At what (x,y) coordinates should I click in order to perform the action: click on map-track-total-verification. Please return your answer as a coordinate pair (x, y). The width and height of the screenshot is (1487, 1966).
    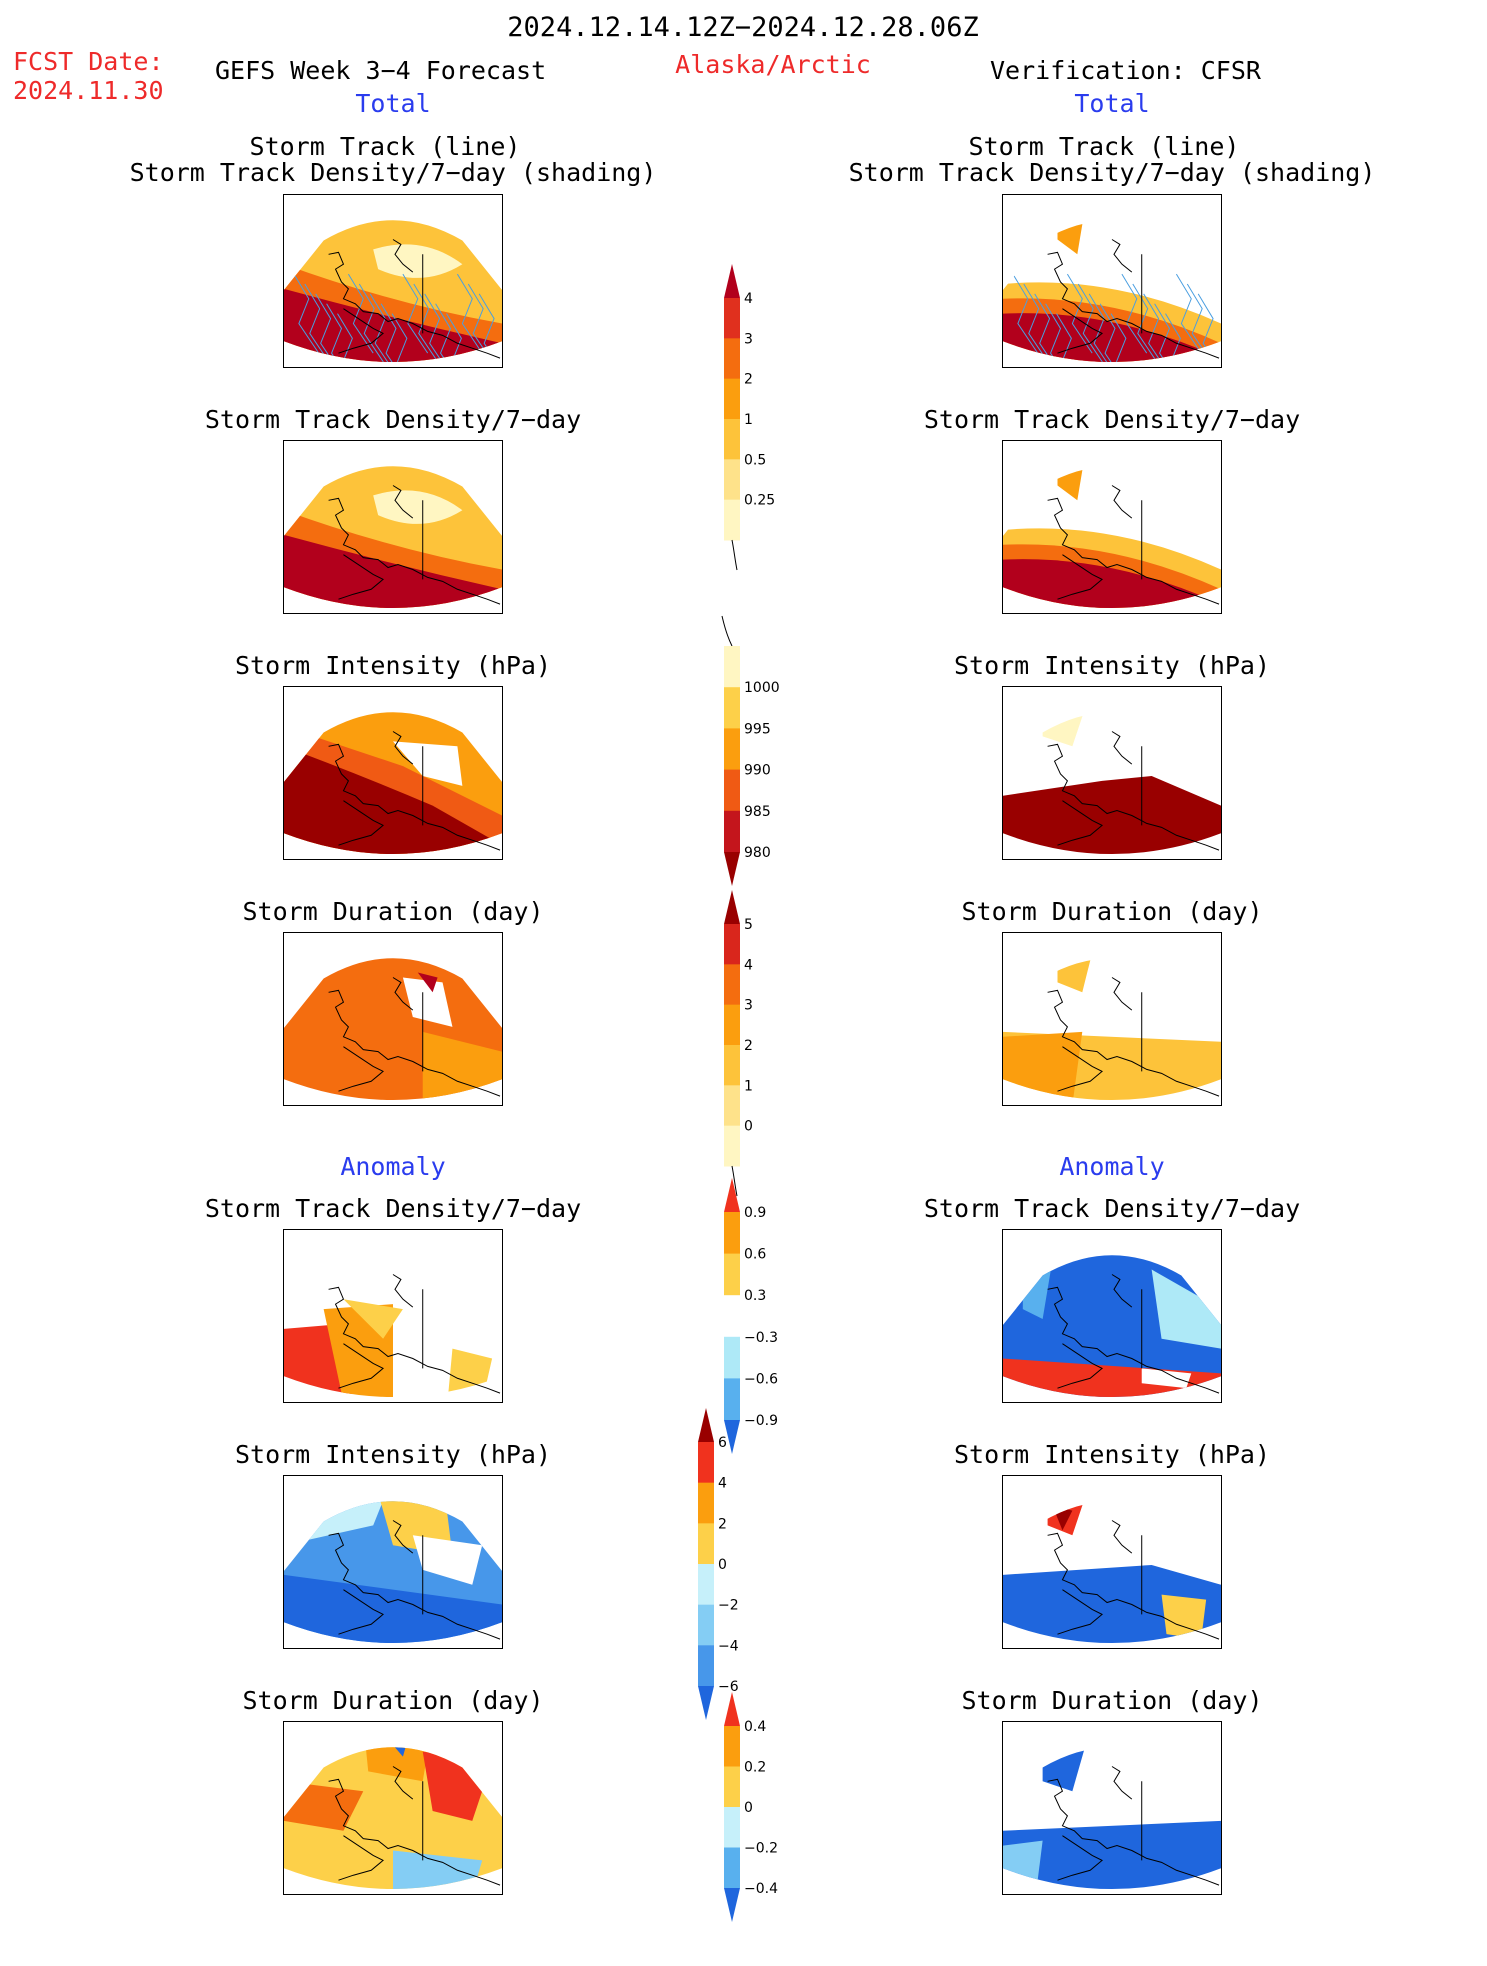
    Looking at the image, I should click on (1112, 281).